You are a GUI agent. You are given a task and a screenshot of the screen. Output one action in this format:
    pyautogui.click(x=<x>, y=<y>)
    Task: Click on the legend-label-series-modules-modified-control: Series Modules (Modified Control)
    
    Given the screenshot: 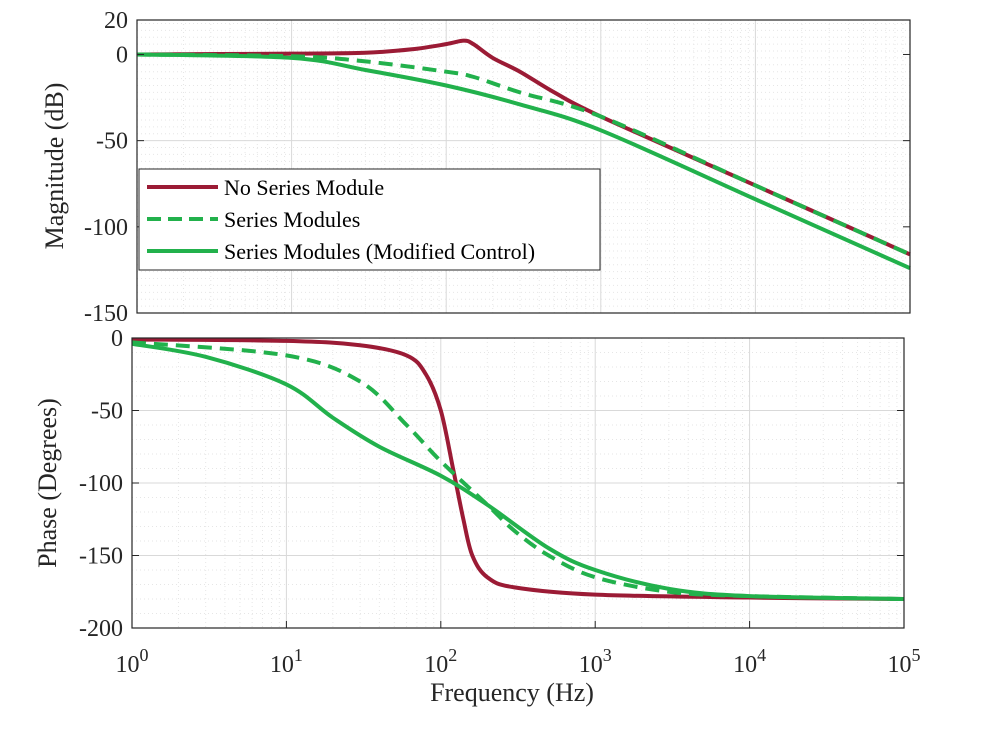 What is the action you would take?
    pyautogui.click(x=379, y=251)
    